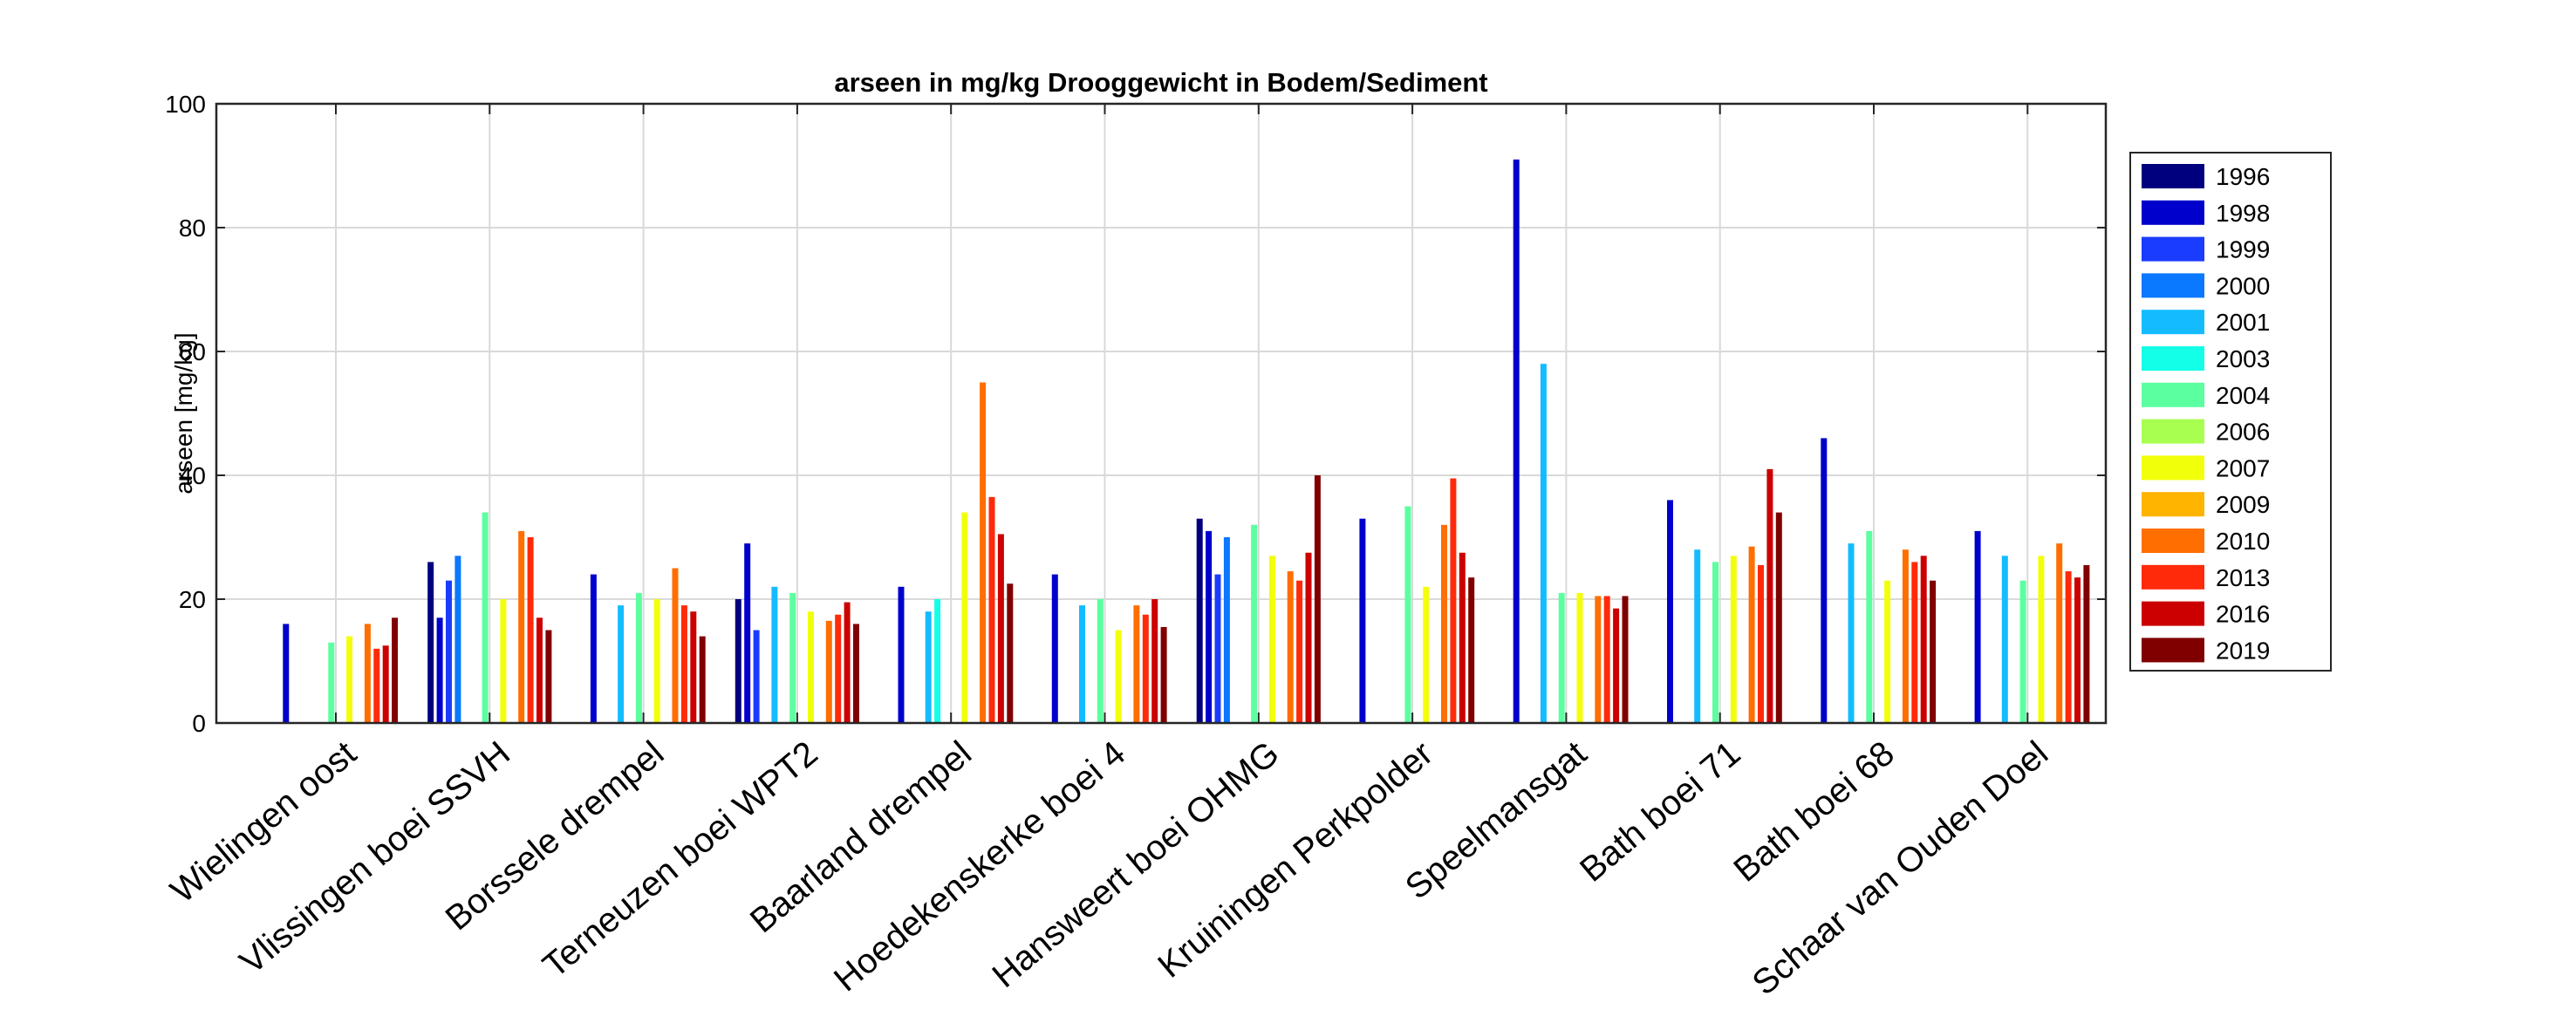 The height and width of the screenshot is (1030, 2576). Describe the element at coordinates (980, 866) in the screenshot. I see `x-tick-label: Hoedekenskerke boei 4` at that location.